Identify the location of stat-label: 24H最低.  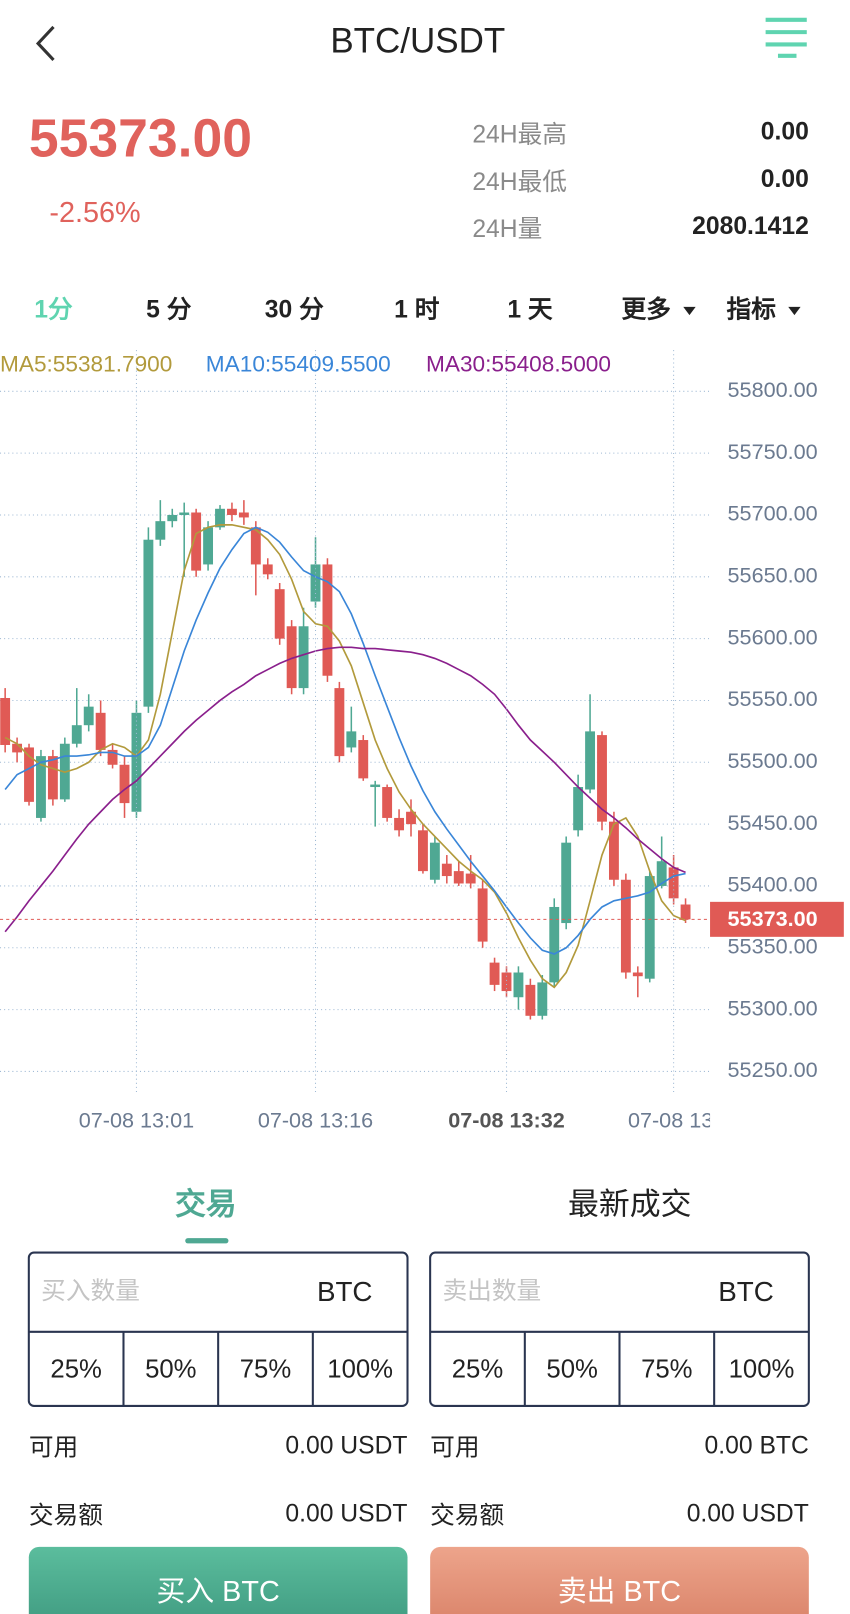
(519, 182).